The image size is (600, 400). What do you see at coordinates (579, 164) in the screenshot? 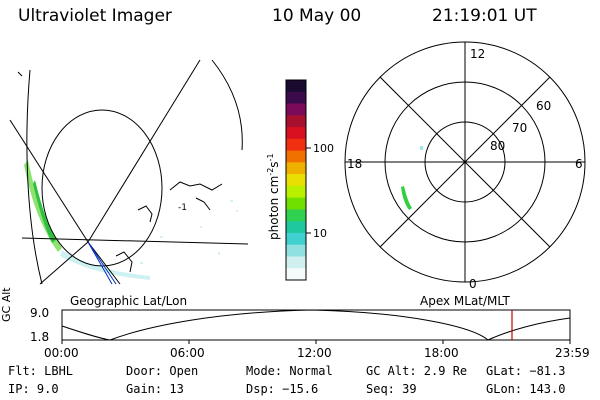
I see `mlt-6: 6` at bounding box center [579, 164].